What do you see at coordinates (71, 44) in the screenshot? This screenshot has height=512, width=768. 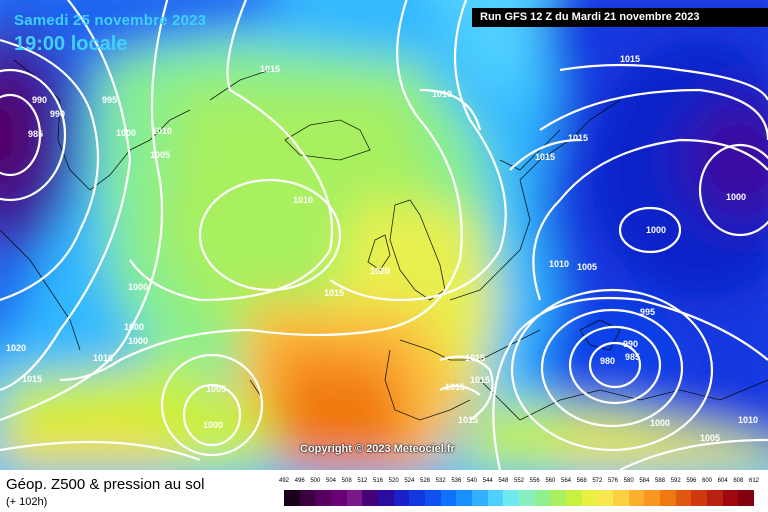 I see `valid-time: 19:00 locale` at bounding box center [71, 44].